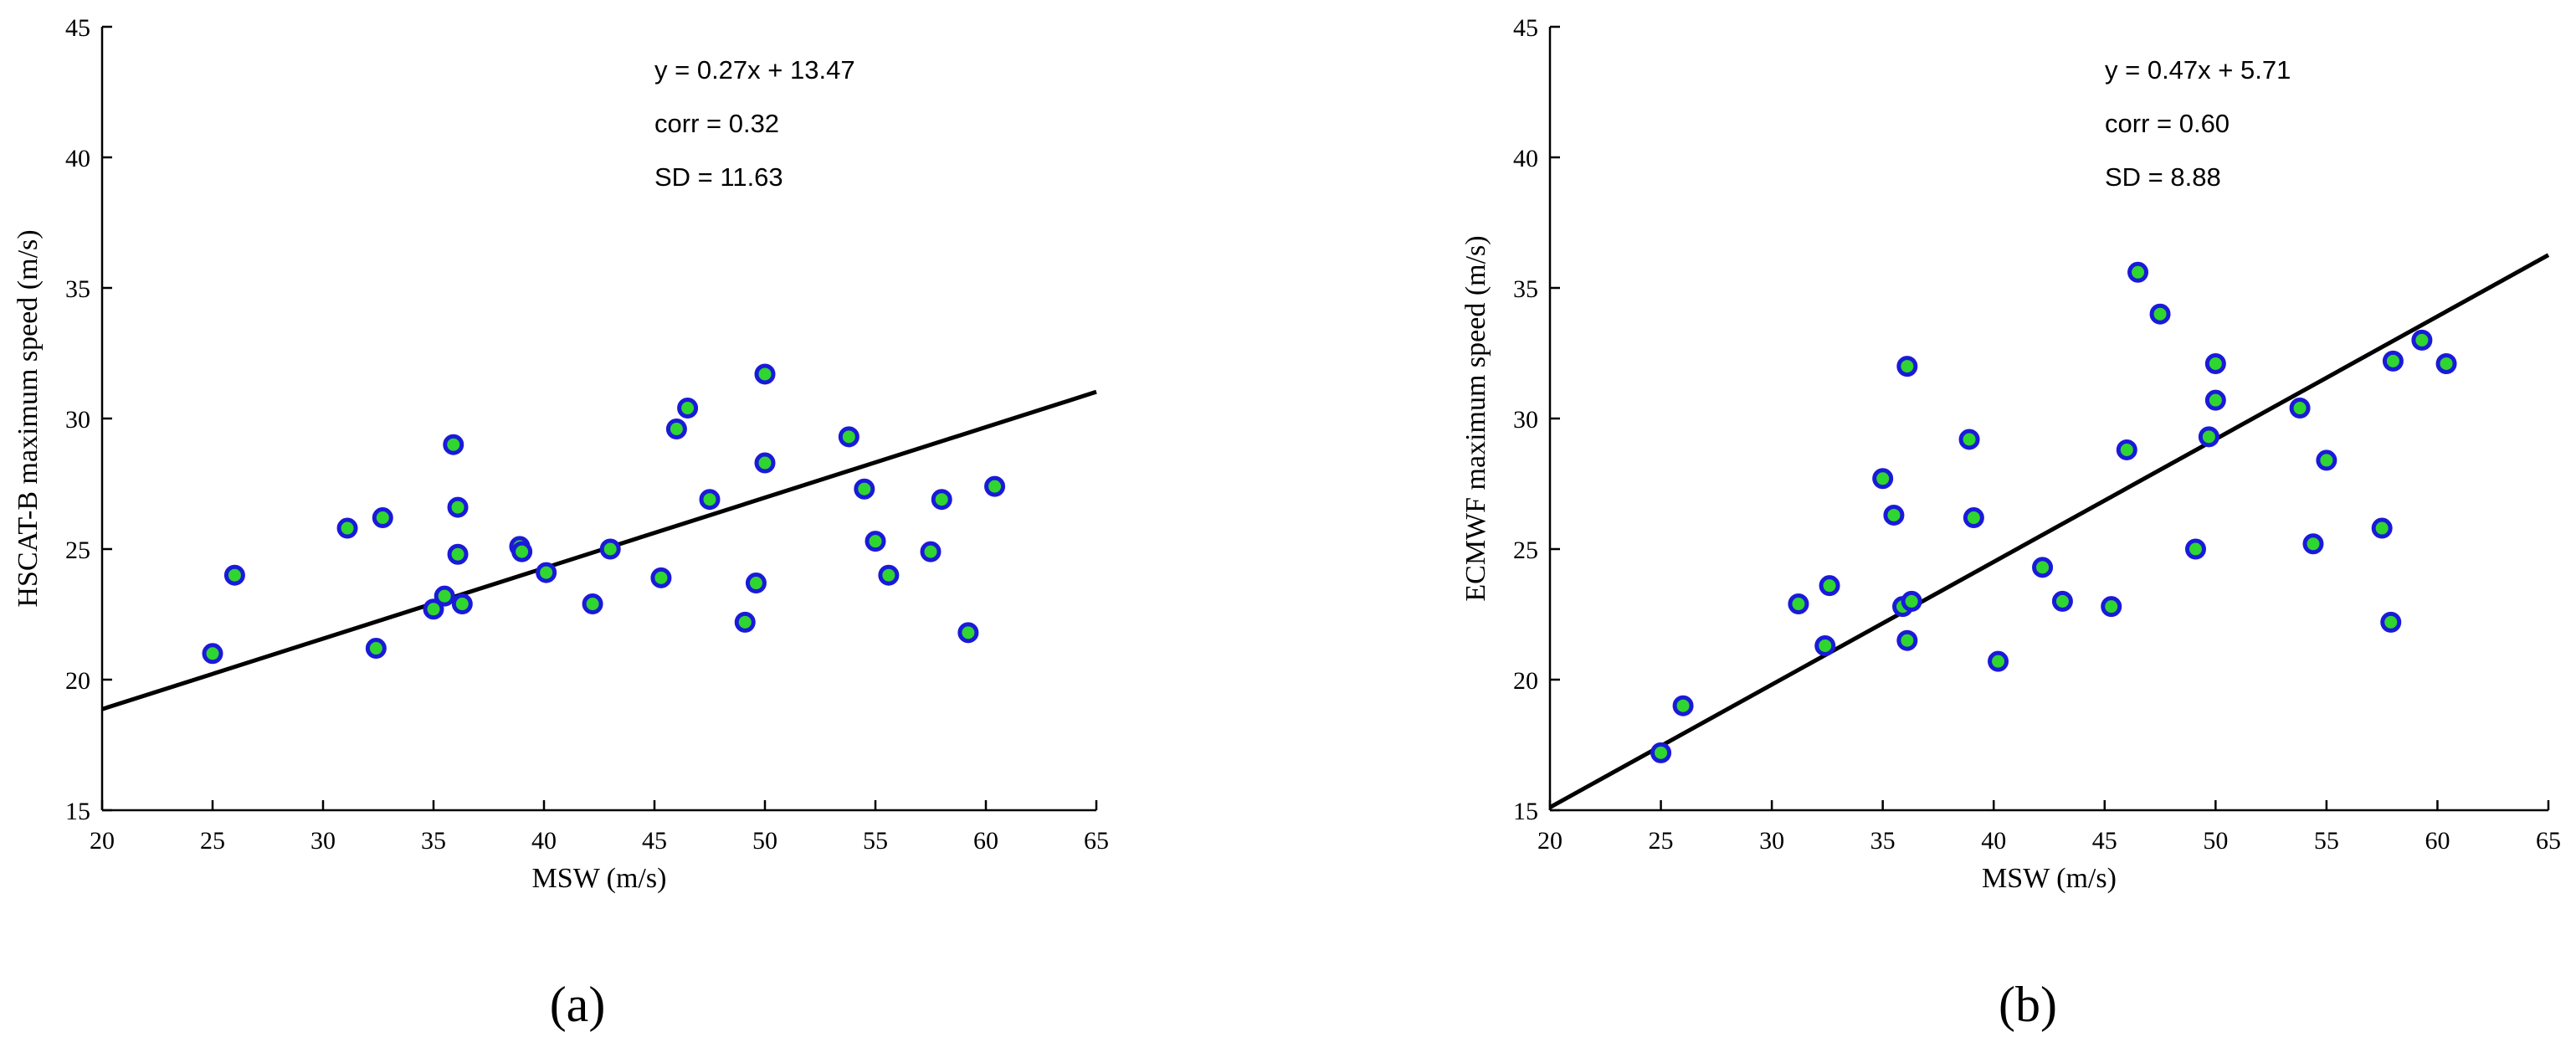 The image size is (2576, 1063). I want to click on x-tick-label: 45, so click(654, 841).